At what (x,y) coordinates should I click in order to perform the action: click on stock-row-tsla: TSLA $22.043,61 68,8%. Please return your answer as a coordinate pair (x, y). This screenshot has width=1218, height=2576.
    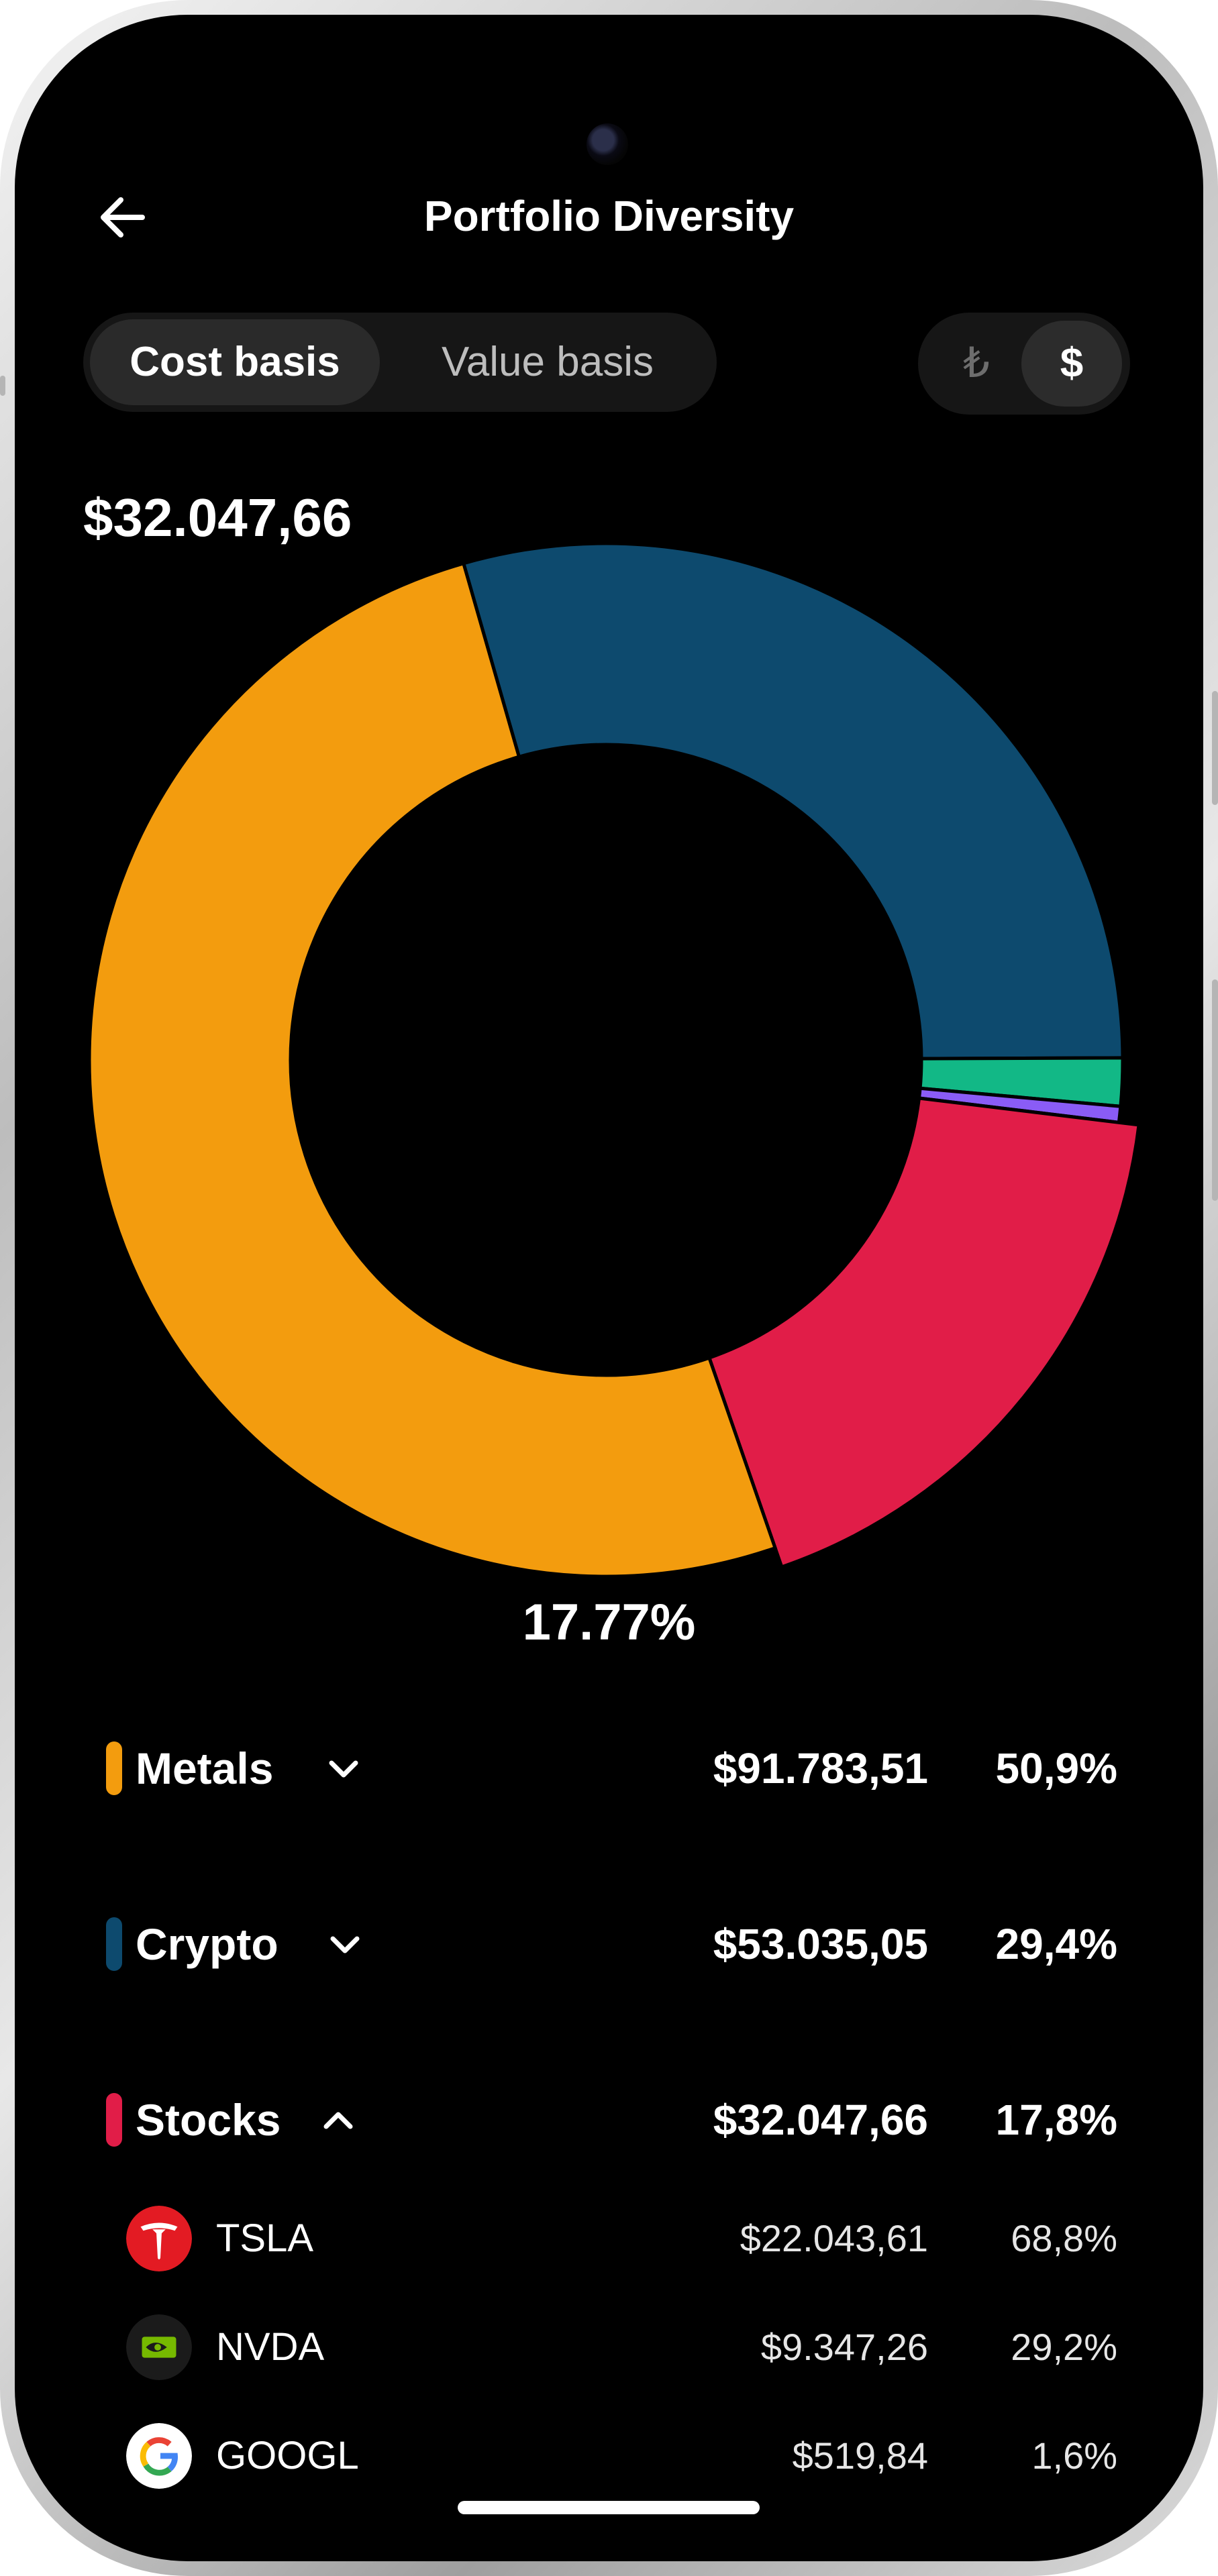
    Looking at the image, I should click on (609, 2239).